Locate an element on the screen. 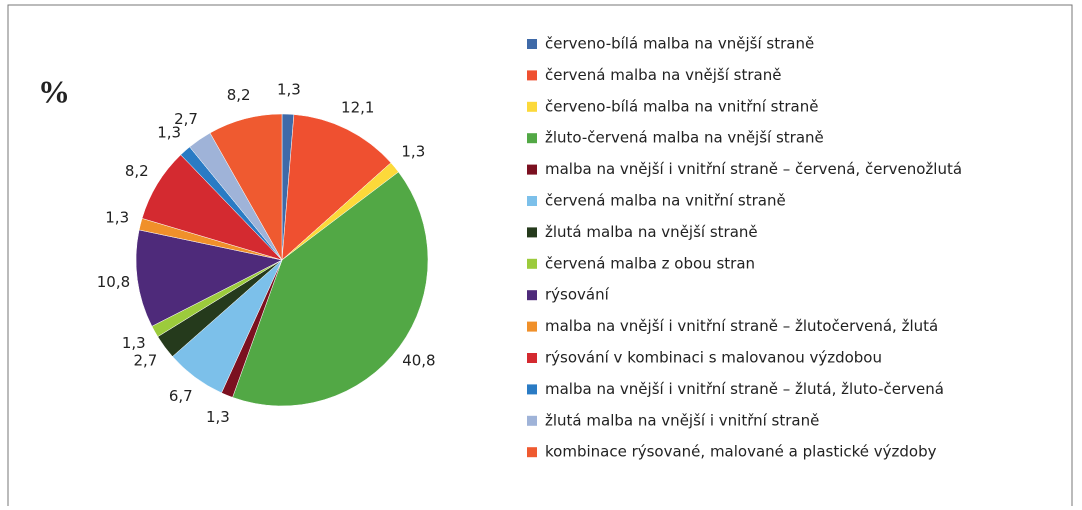 This screenshot has width=1082, height=510. data-label: 40,8 is located at coordinates (418, 360).